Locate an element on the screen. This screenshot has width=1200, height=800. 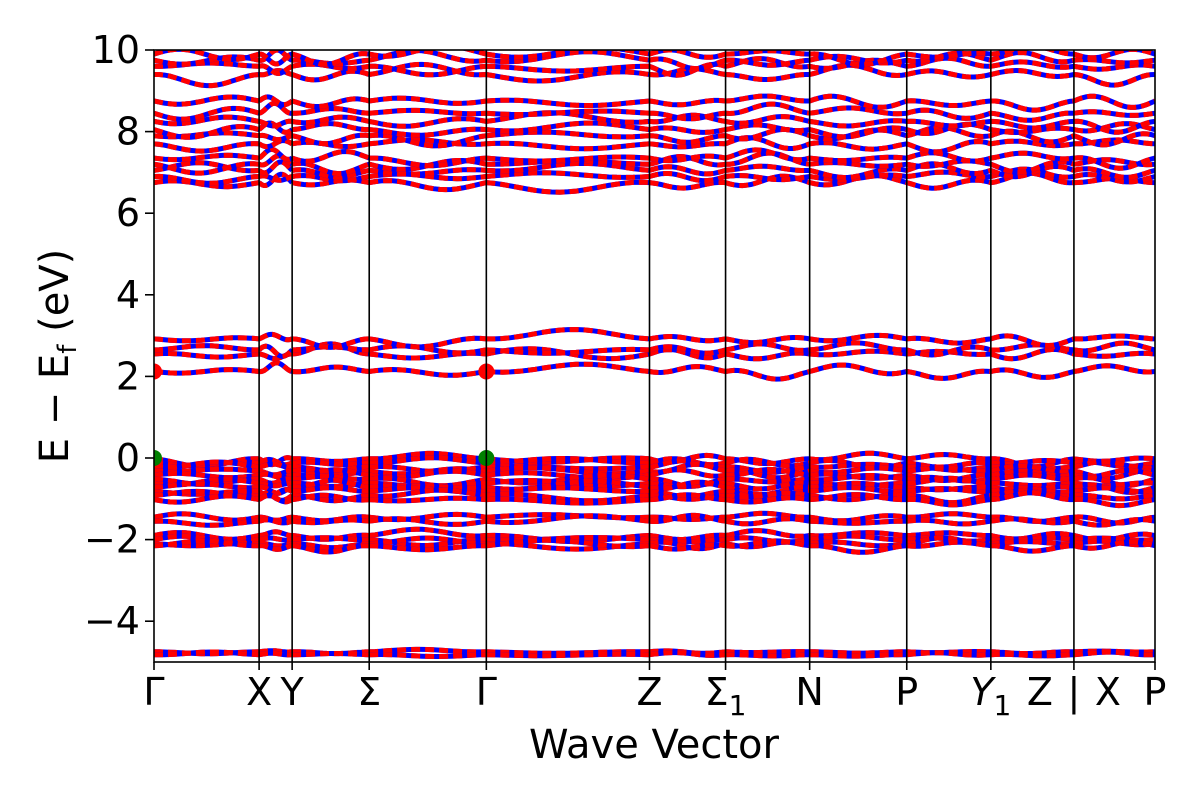
x-tick-label: Σ is located at coordinates (369, 692).